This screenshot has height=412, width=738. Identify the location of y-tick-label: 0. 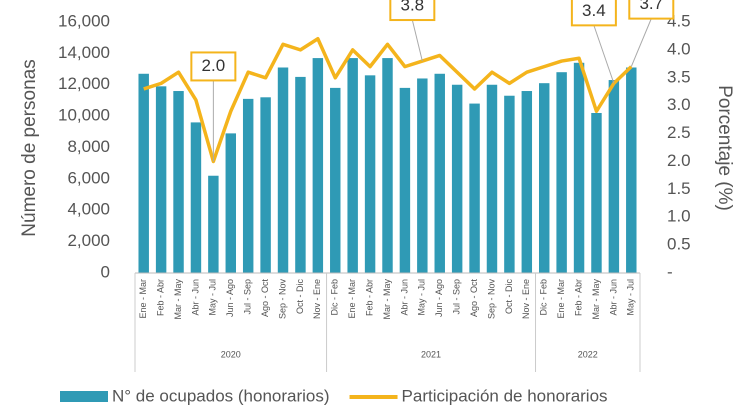
(105, 271).